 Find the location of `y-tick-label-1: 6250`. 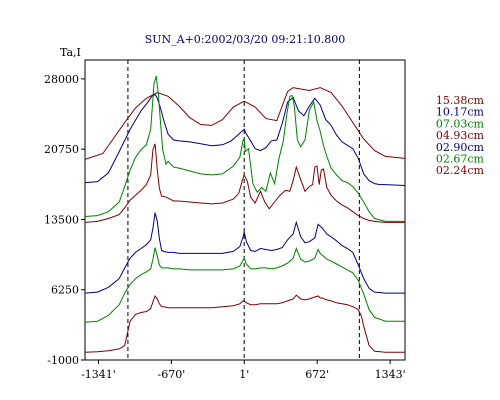

y-tick-label-1: 6250 is located at coordinates (65, 290).